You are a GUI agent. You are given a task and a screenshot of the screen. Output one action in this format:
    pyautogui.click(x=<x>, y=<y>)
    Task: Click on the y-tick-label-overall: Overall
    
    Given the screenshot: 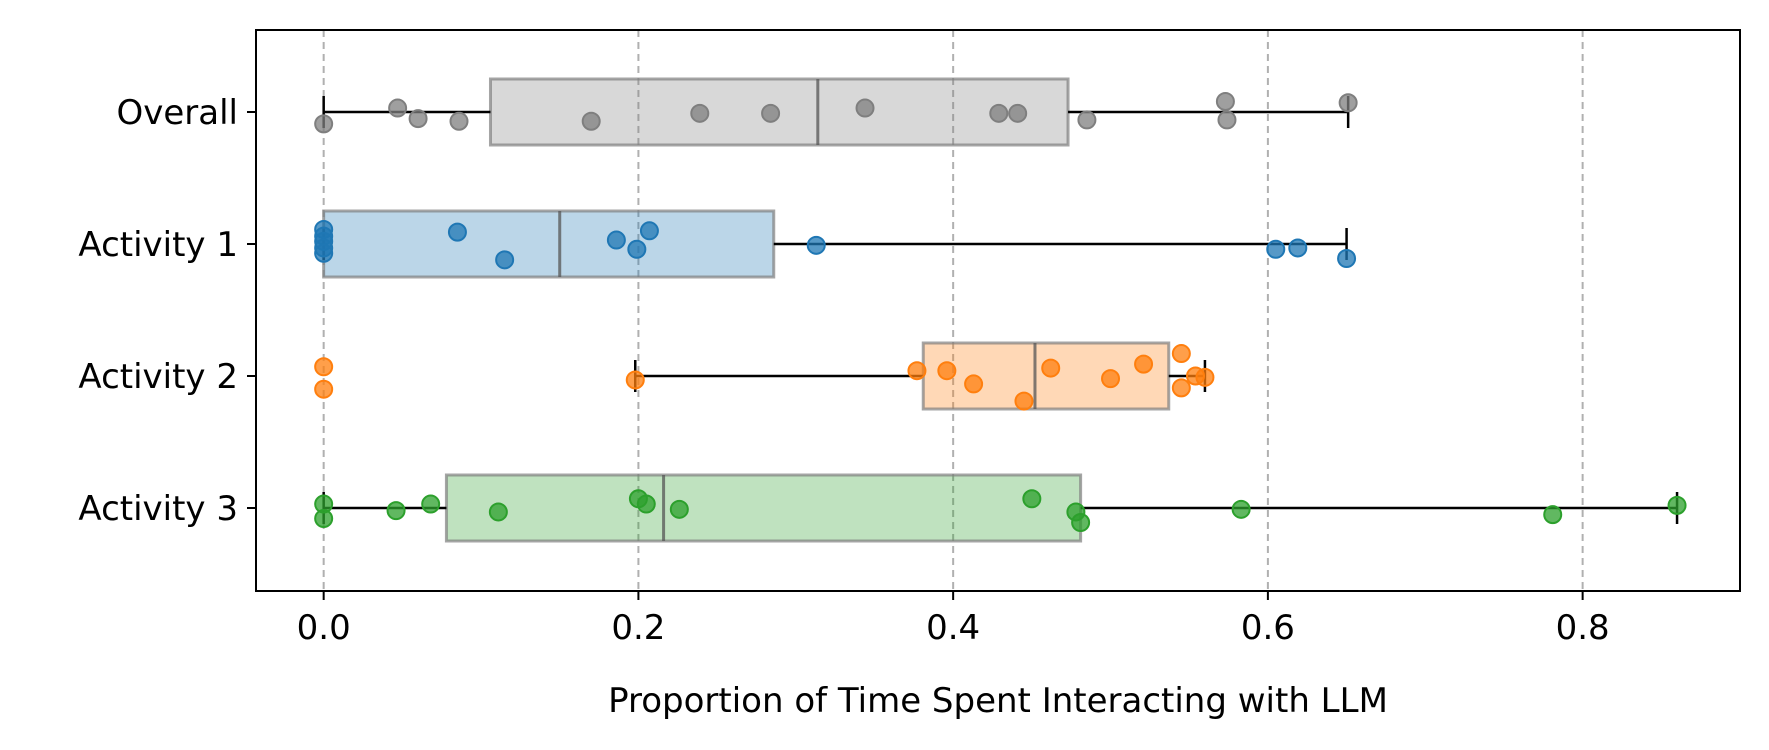 What is the action you would take?
    pyautogui.click(x=177, y=113)
    